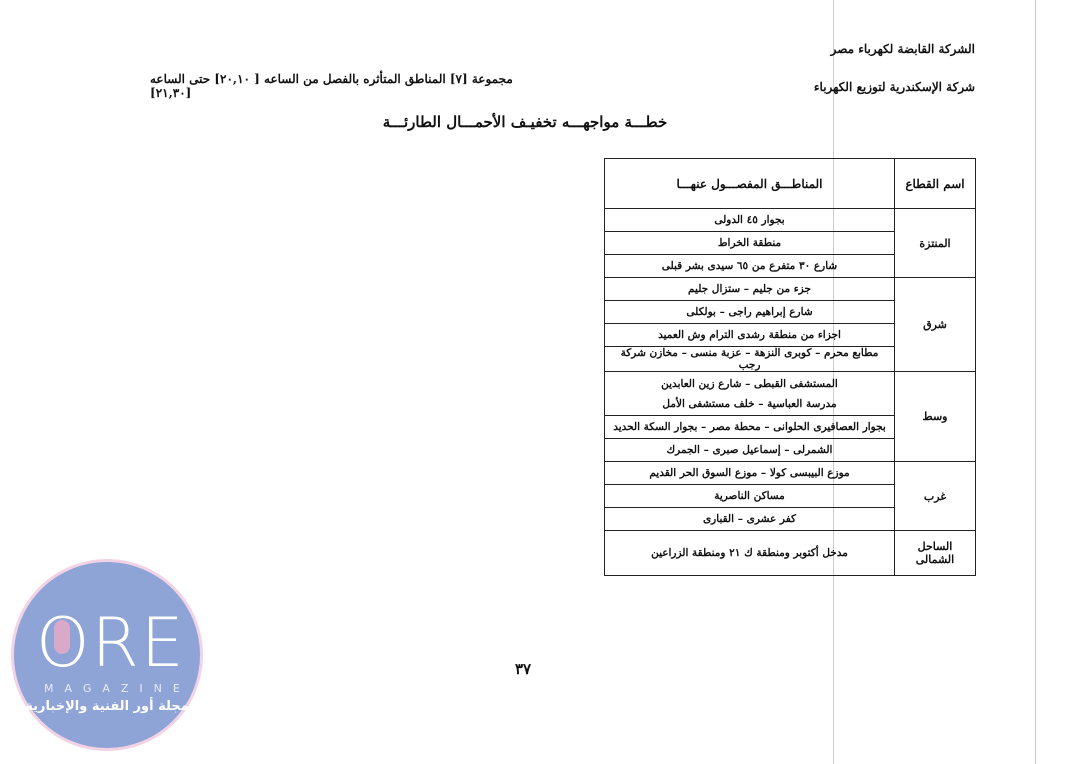 The image size is (1080, 764). Describe the element at coordinates (935, 324) in the screenshot. I see `sector-name: شرق` at that location.